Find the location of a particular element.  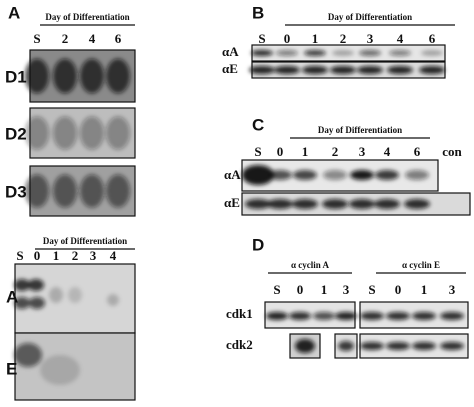

panel-label: B is located at coordinates (258, 12).